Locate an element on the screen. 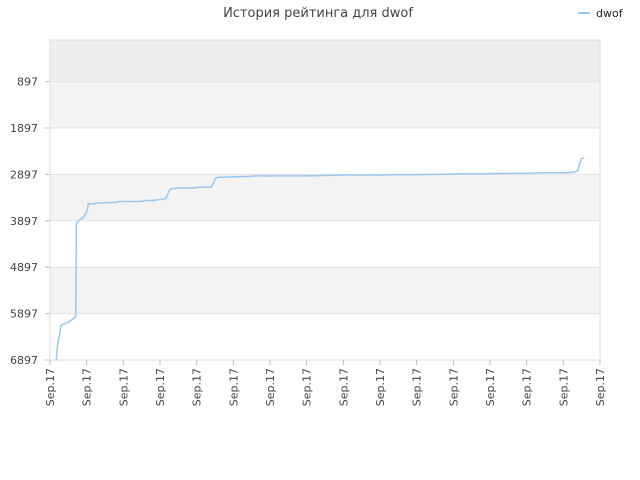  chart-title: История рейтинга для dwof is located at coordinates (318, 13).